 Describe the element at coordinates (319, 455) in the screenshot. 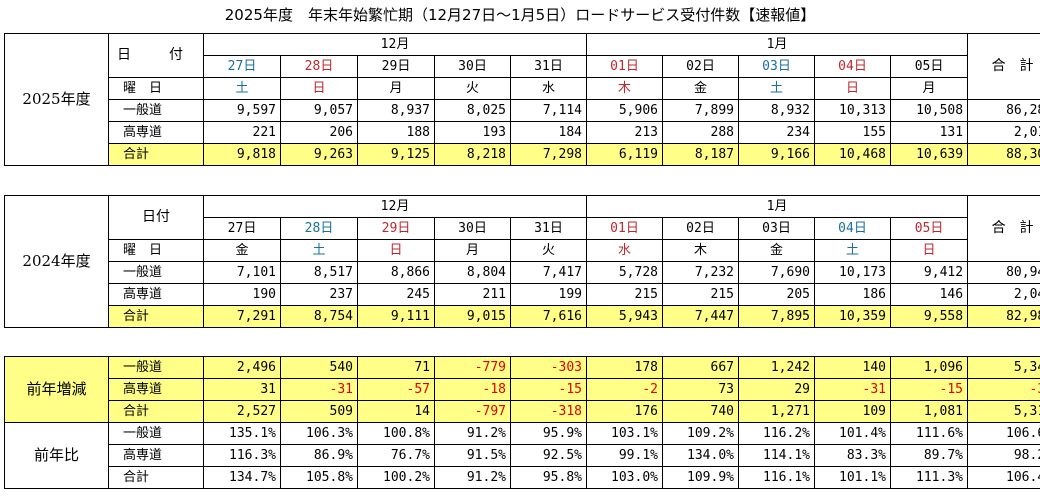

I see `value-cell: 86.9%` at that location.